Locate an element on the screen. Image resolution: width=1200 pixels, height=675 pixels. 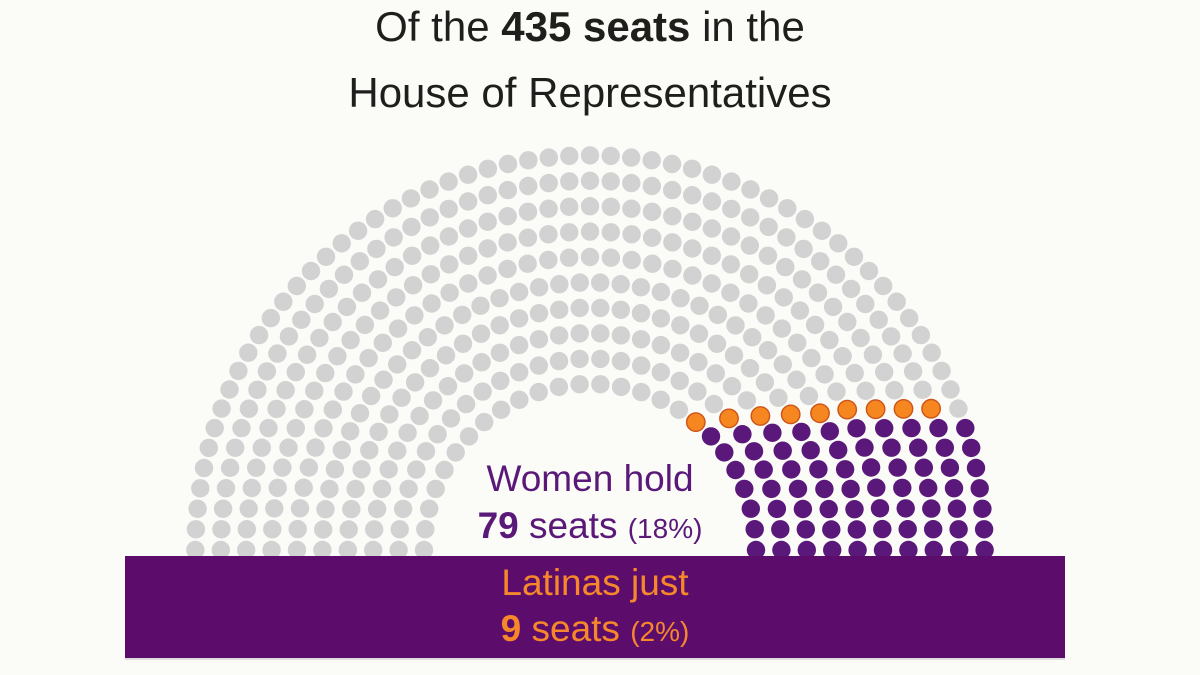
title-suffix: in the is located at coordinates (747, 26).